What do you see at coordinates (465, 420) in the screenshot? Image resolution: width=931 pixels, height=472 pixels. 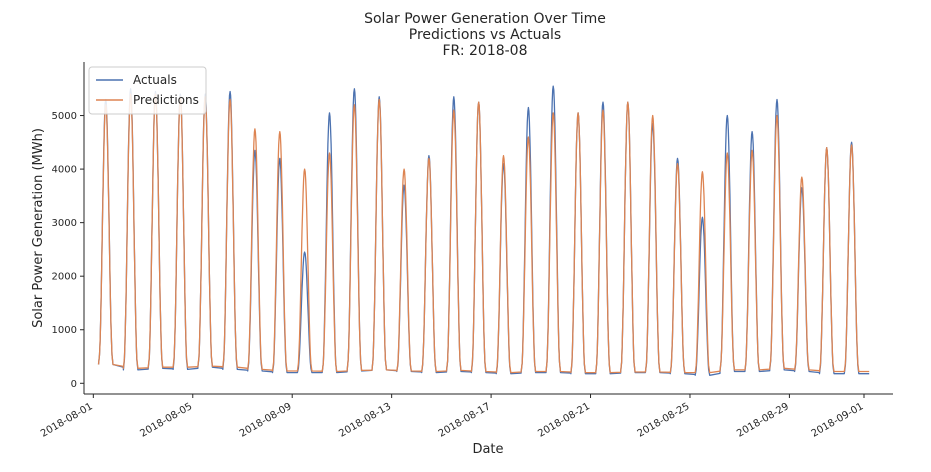 I see `x-tick-label: 2018-08-17` at bounding box center [465, 420].